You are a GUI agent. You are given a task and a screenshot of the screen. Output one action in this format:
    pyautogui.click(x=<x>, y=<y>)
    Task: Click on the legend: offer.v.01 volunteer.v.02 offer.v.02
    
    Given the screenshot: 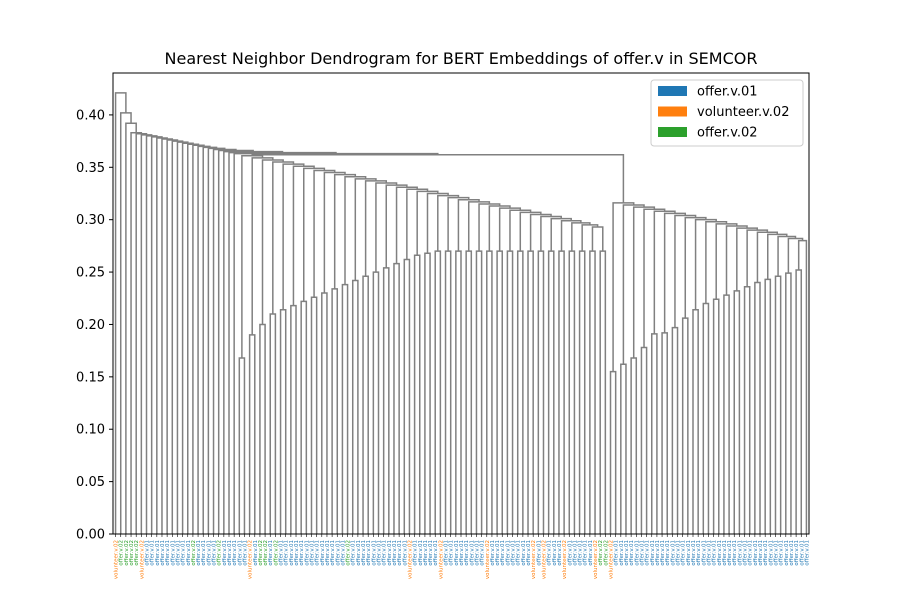 What is the action you would take?
    pyautogui.click(x=727, y=113)
    